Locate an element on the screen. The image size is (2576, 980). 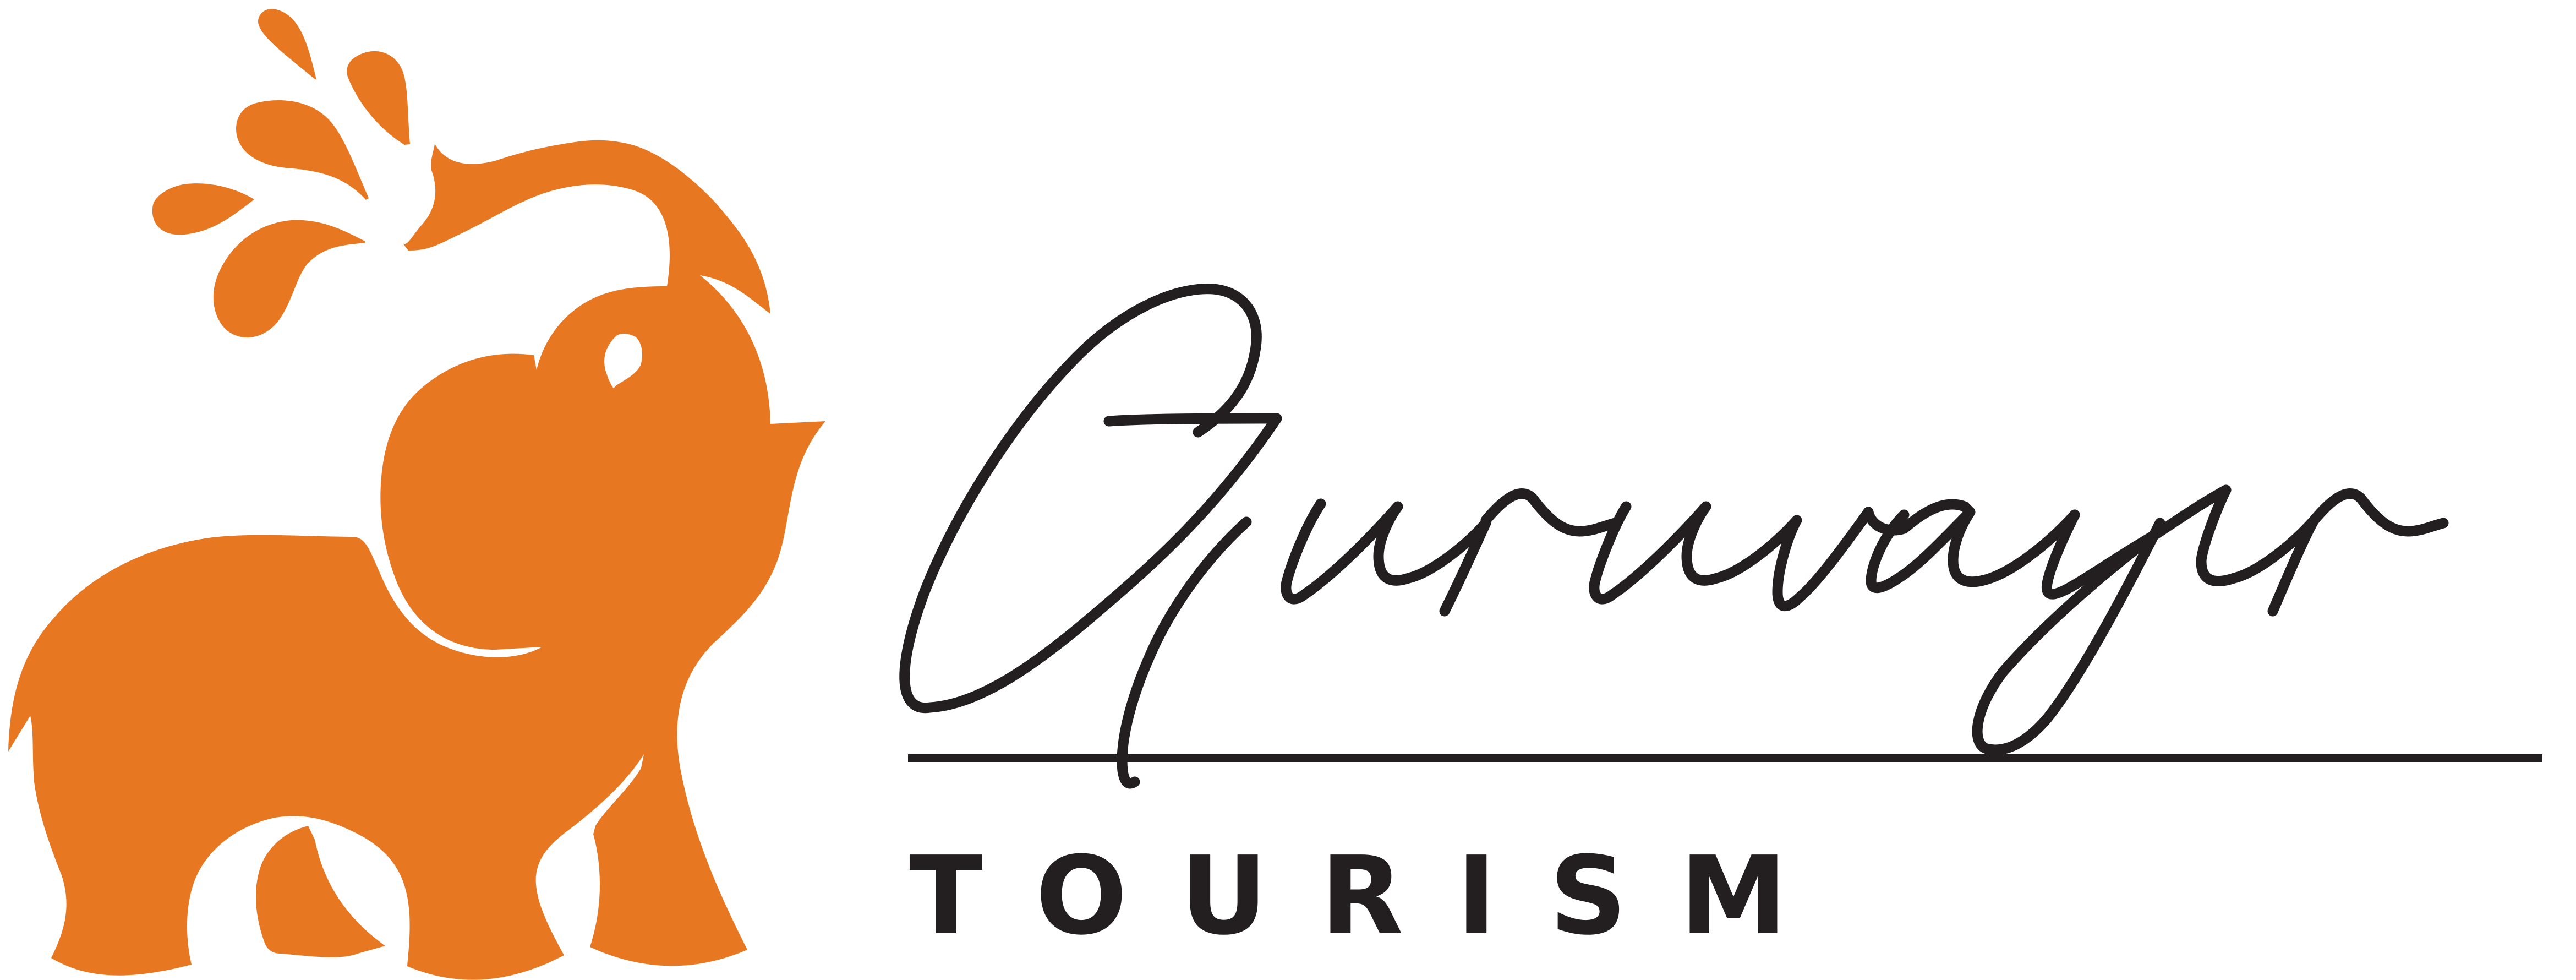
tagline: TOURISM is located at coordinates (1374, 896).